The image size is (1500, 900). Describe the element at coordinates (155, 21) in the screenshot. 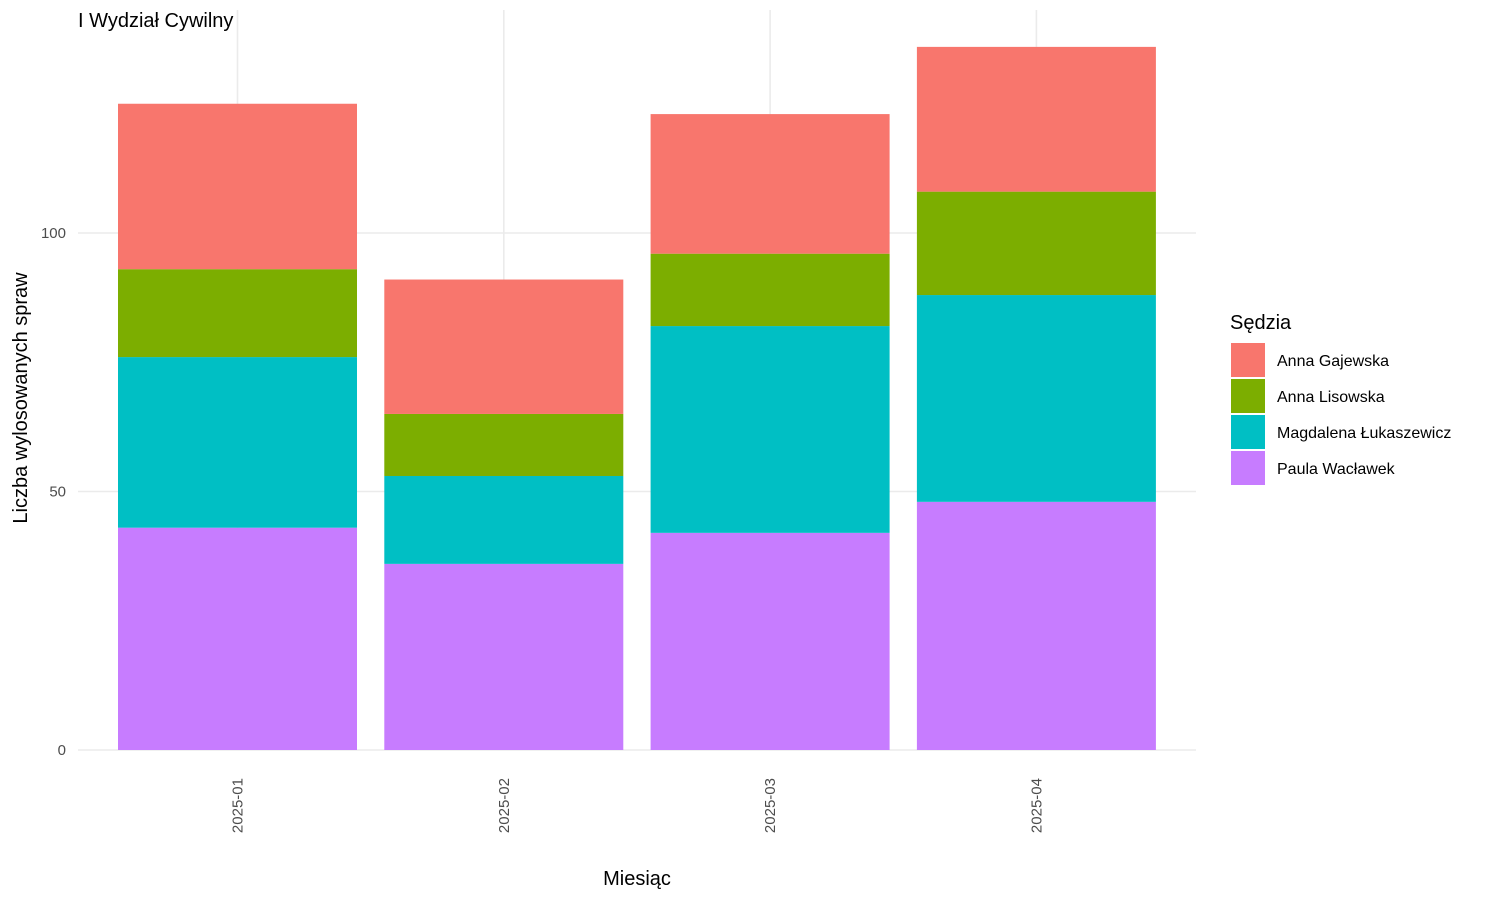

I see `chart-title: I Wydział Cywilny` at that location.